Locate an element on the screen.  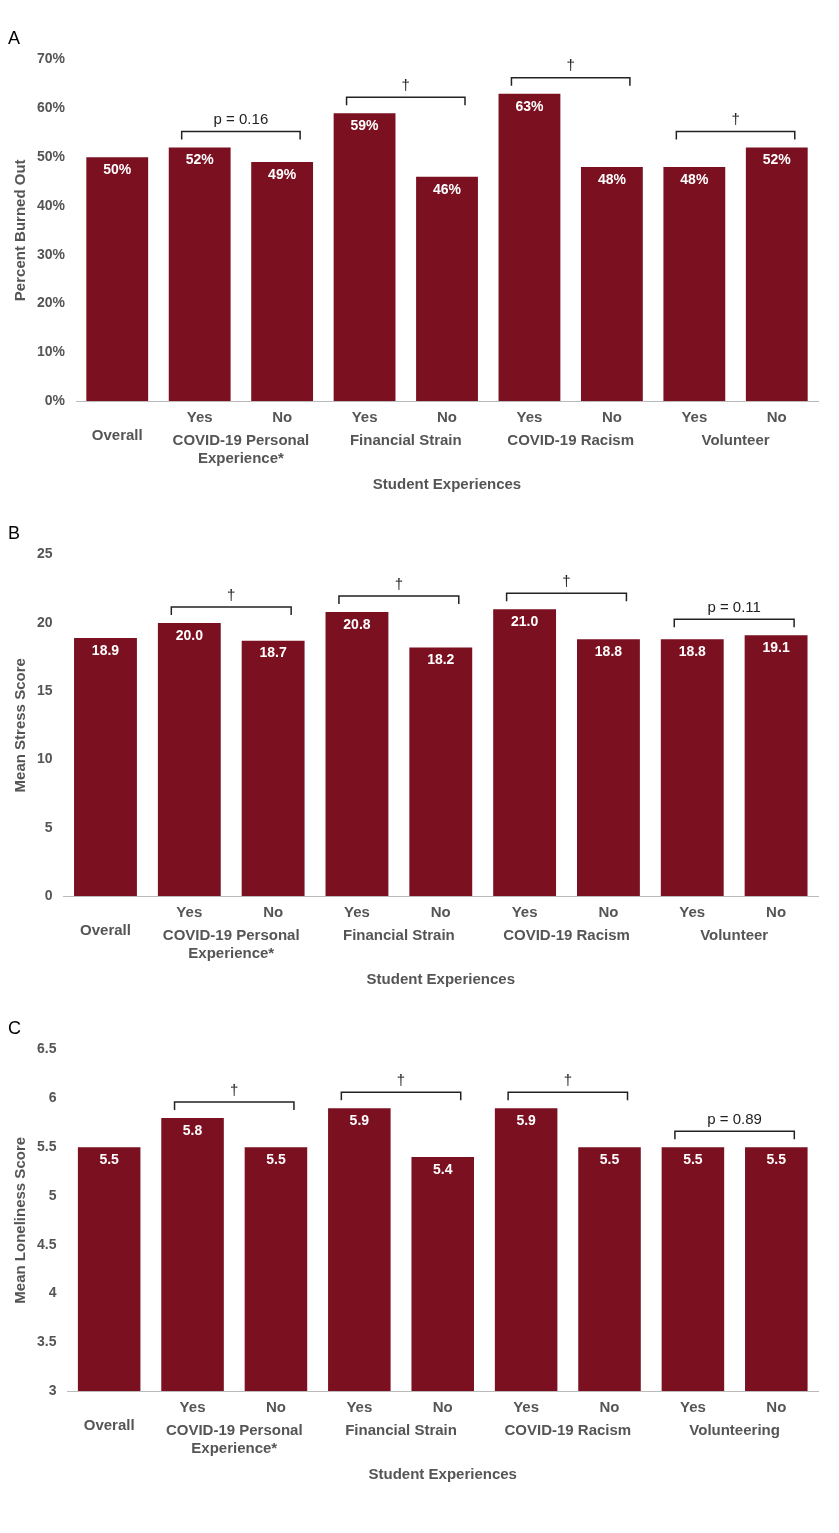
data-label: 18.9 is located at coordinates (105, 649).